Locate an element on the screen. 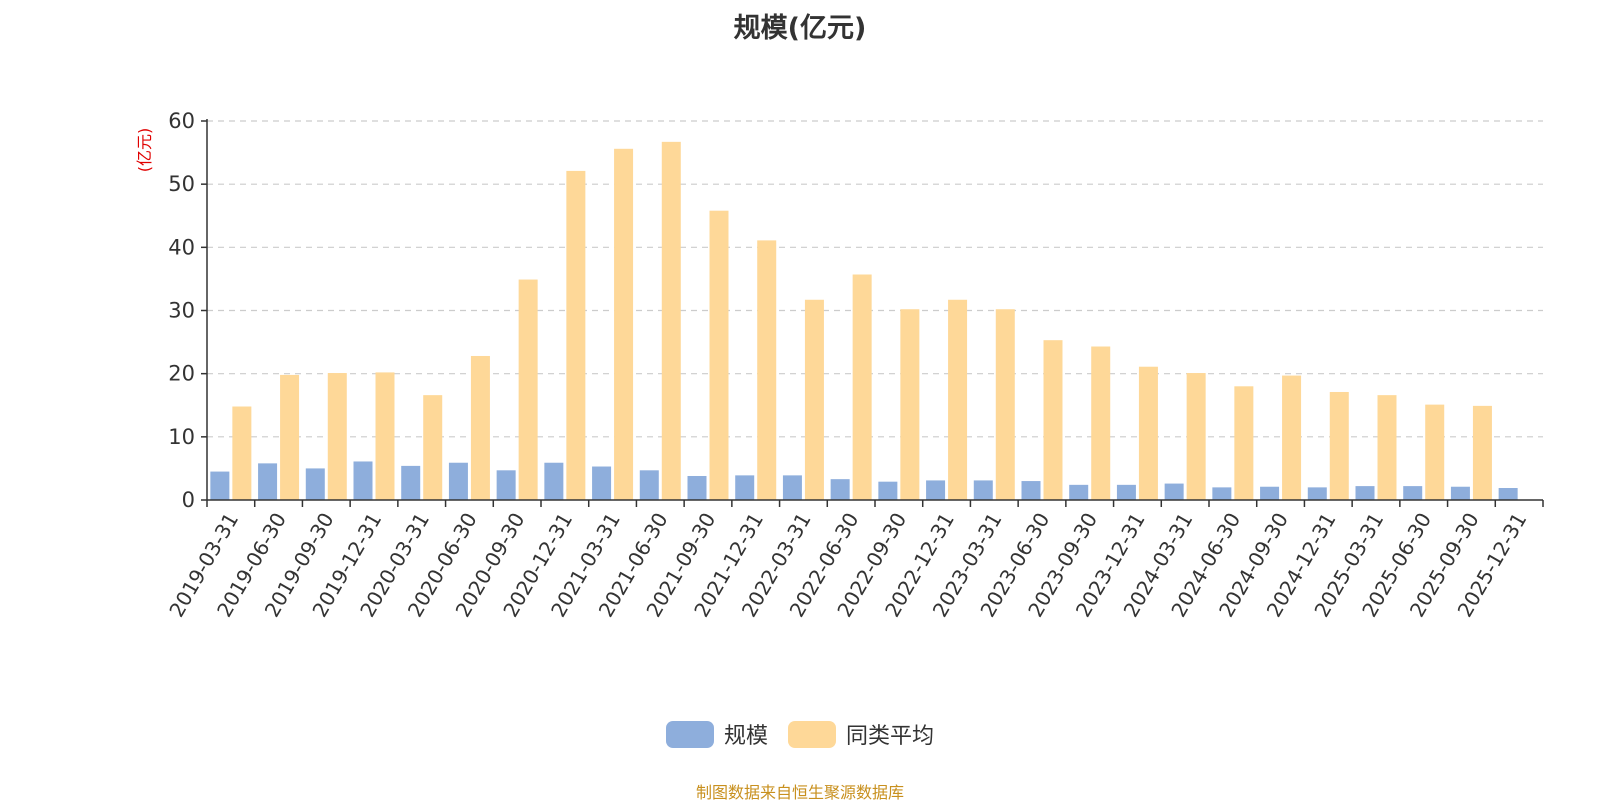 Image resolution: width=1600 pixels, height=803 pixels. y-tick-label: 60 is located at coordinates (181, 121).